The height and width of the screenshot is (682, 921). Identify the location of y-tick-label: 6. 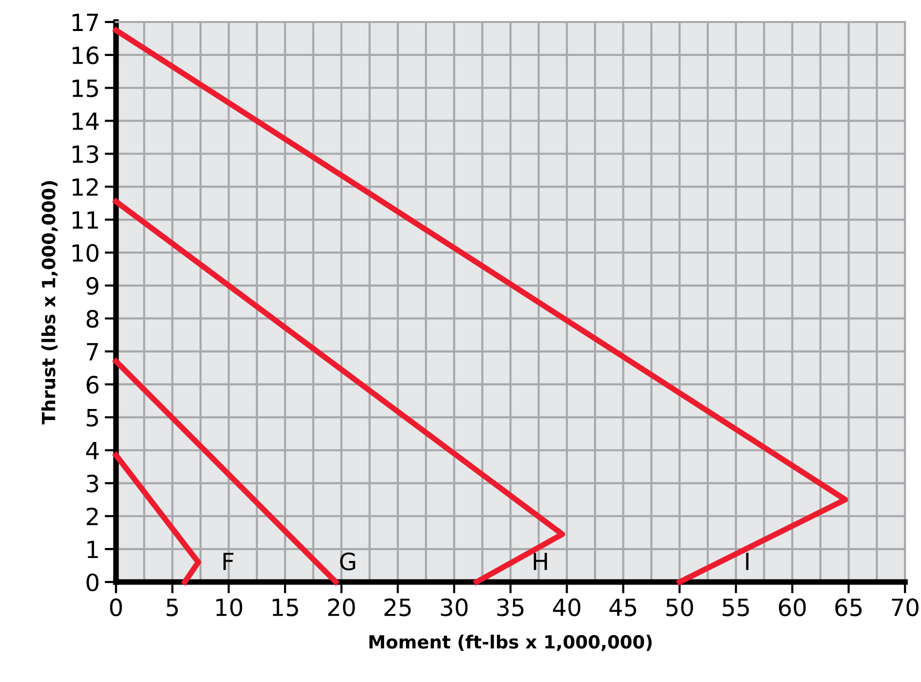
(92, 385).